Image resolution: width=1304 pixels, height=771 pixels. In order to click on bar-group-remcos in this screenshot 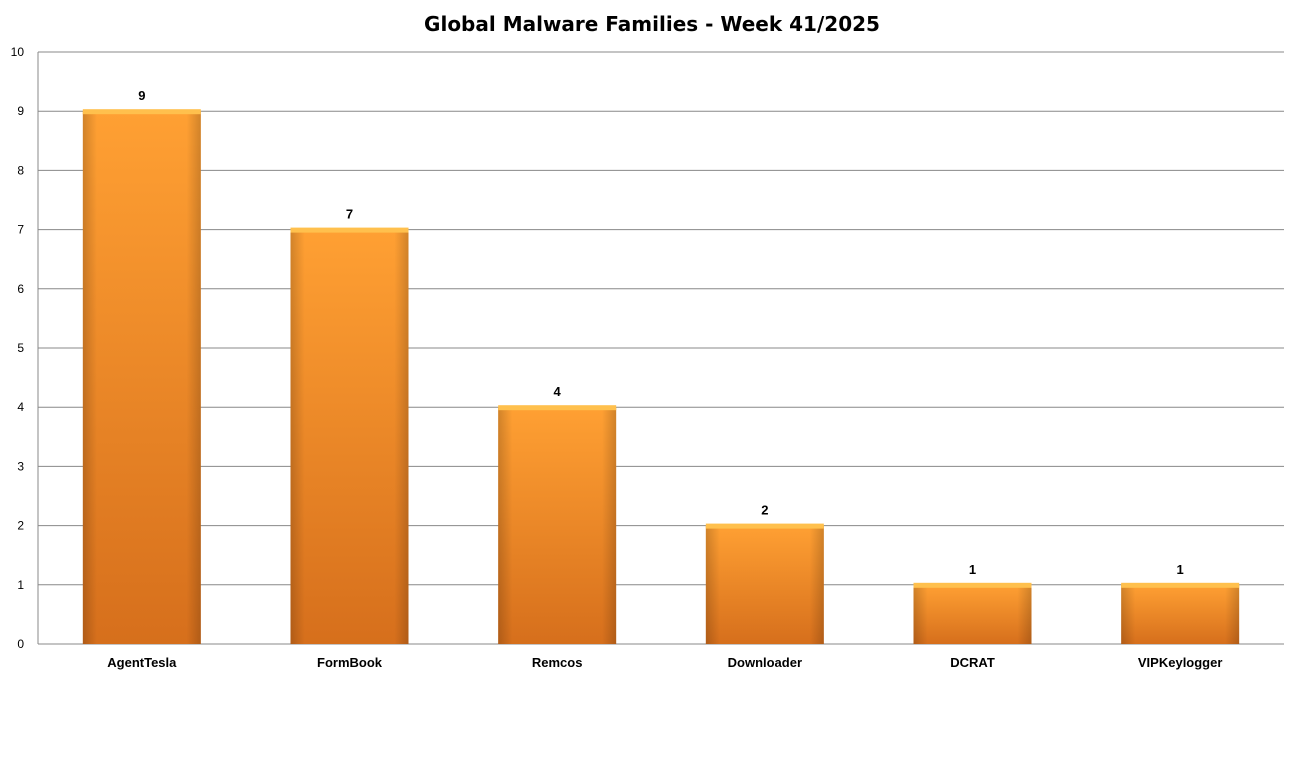, I will do `click(557, 524)`.